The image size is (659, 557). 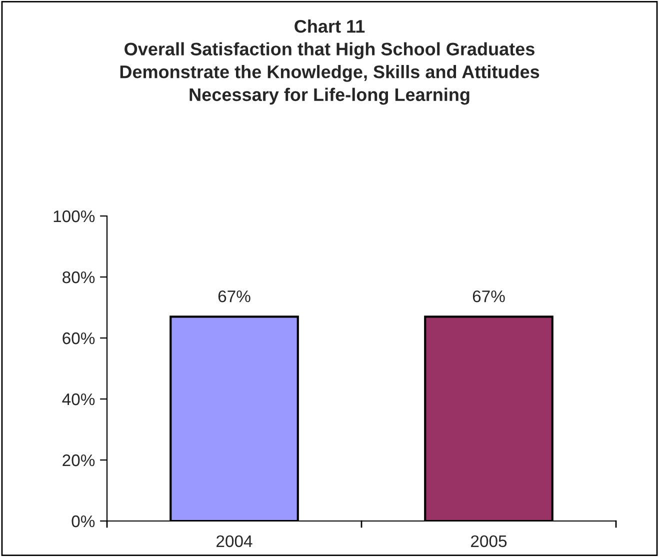 What do you see at coordinates (78, 338) in the screenshot?
I see `y-tick-label: 60%` at bounding box center [78, 338].